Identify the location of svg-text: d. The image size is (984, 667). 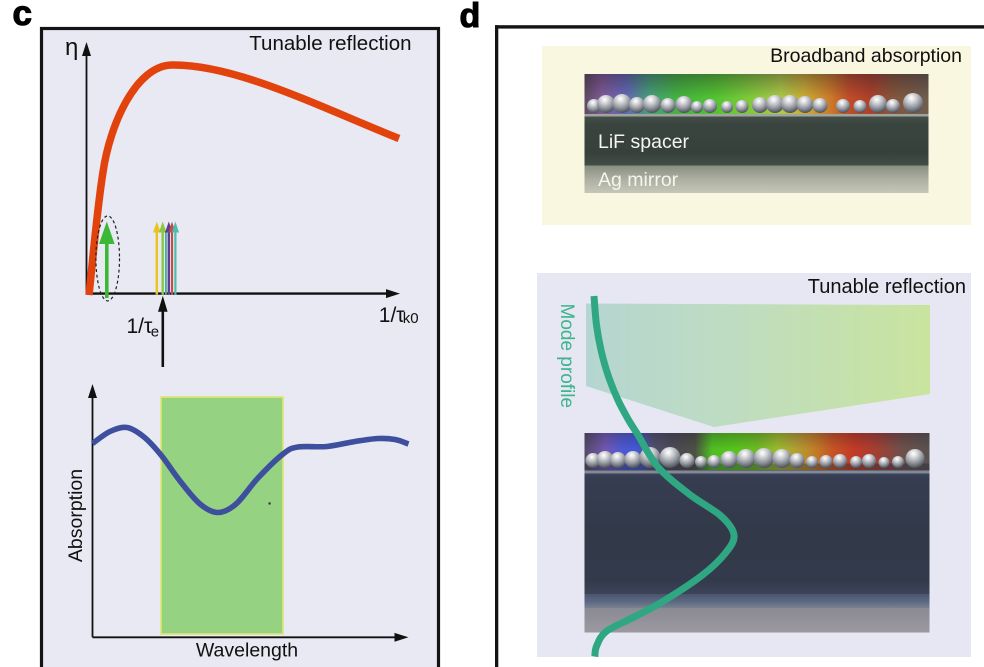
(470, 17).